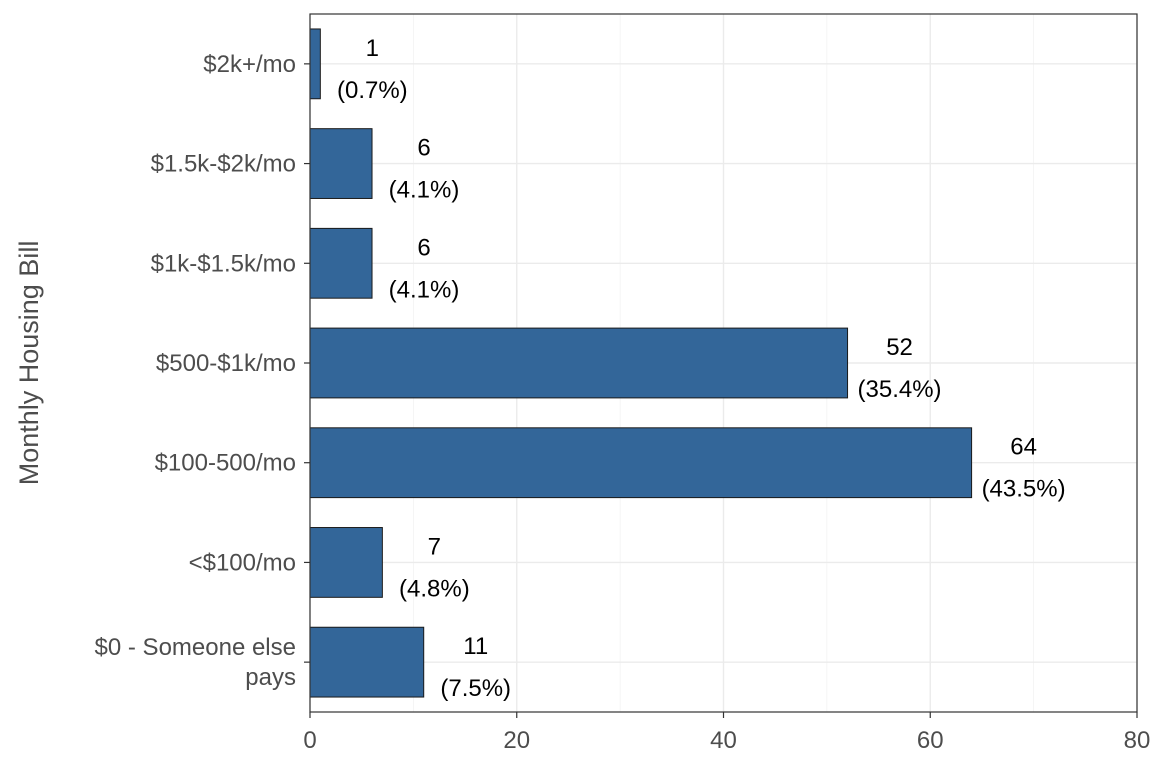 This screenshot has height=768, width=1152. Describe the element at coordinates (1023, 447) in the screenshot. I see `count-label: 64` at that location.